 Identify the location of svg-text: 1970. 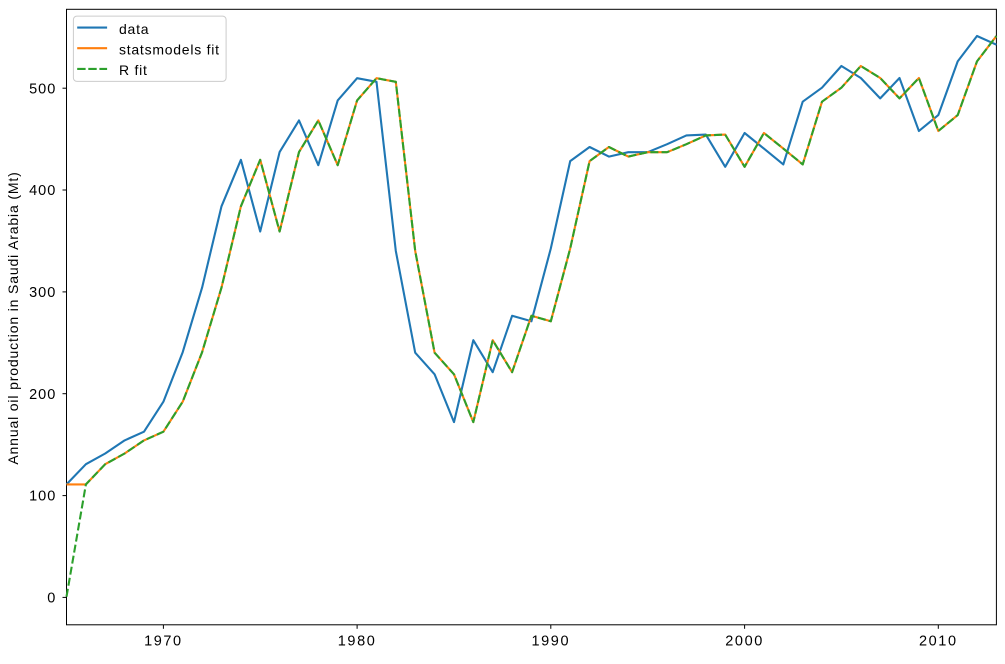
(163, 642).